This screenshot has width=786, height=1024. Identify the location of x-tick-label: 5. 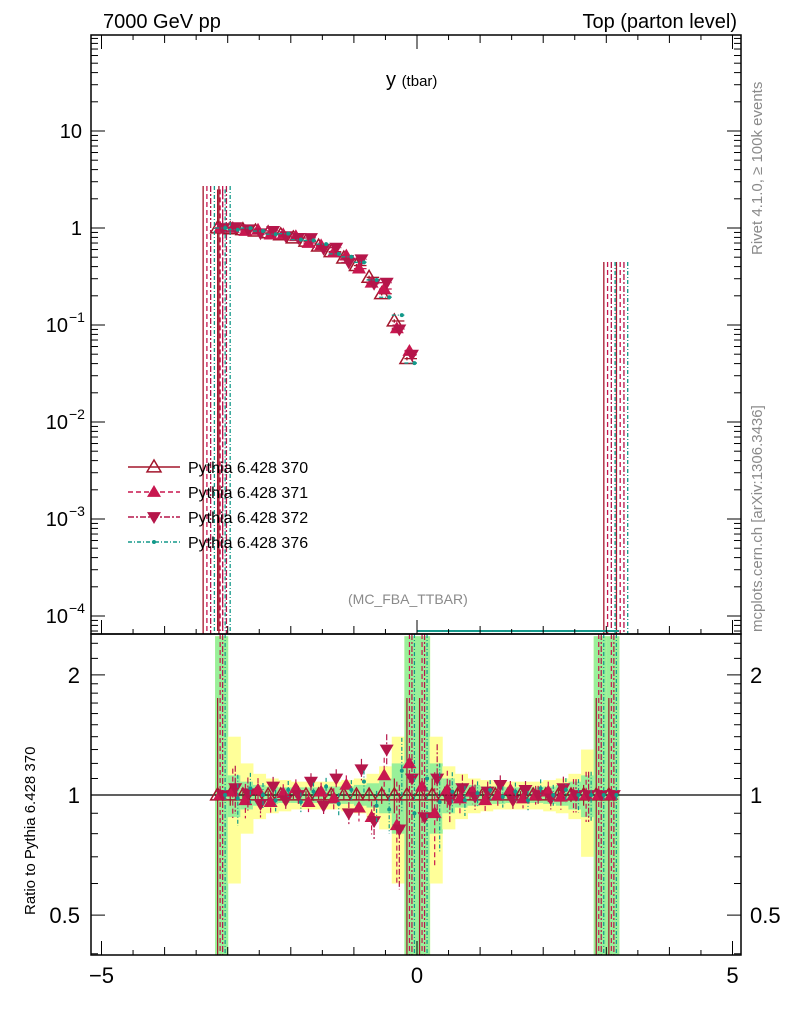
(732, 975).